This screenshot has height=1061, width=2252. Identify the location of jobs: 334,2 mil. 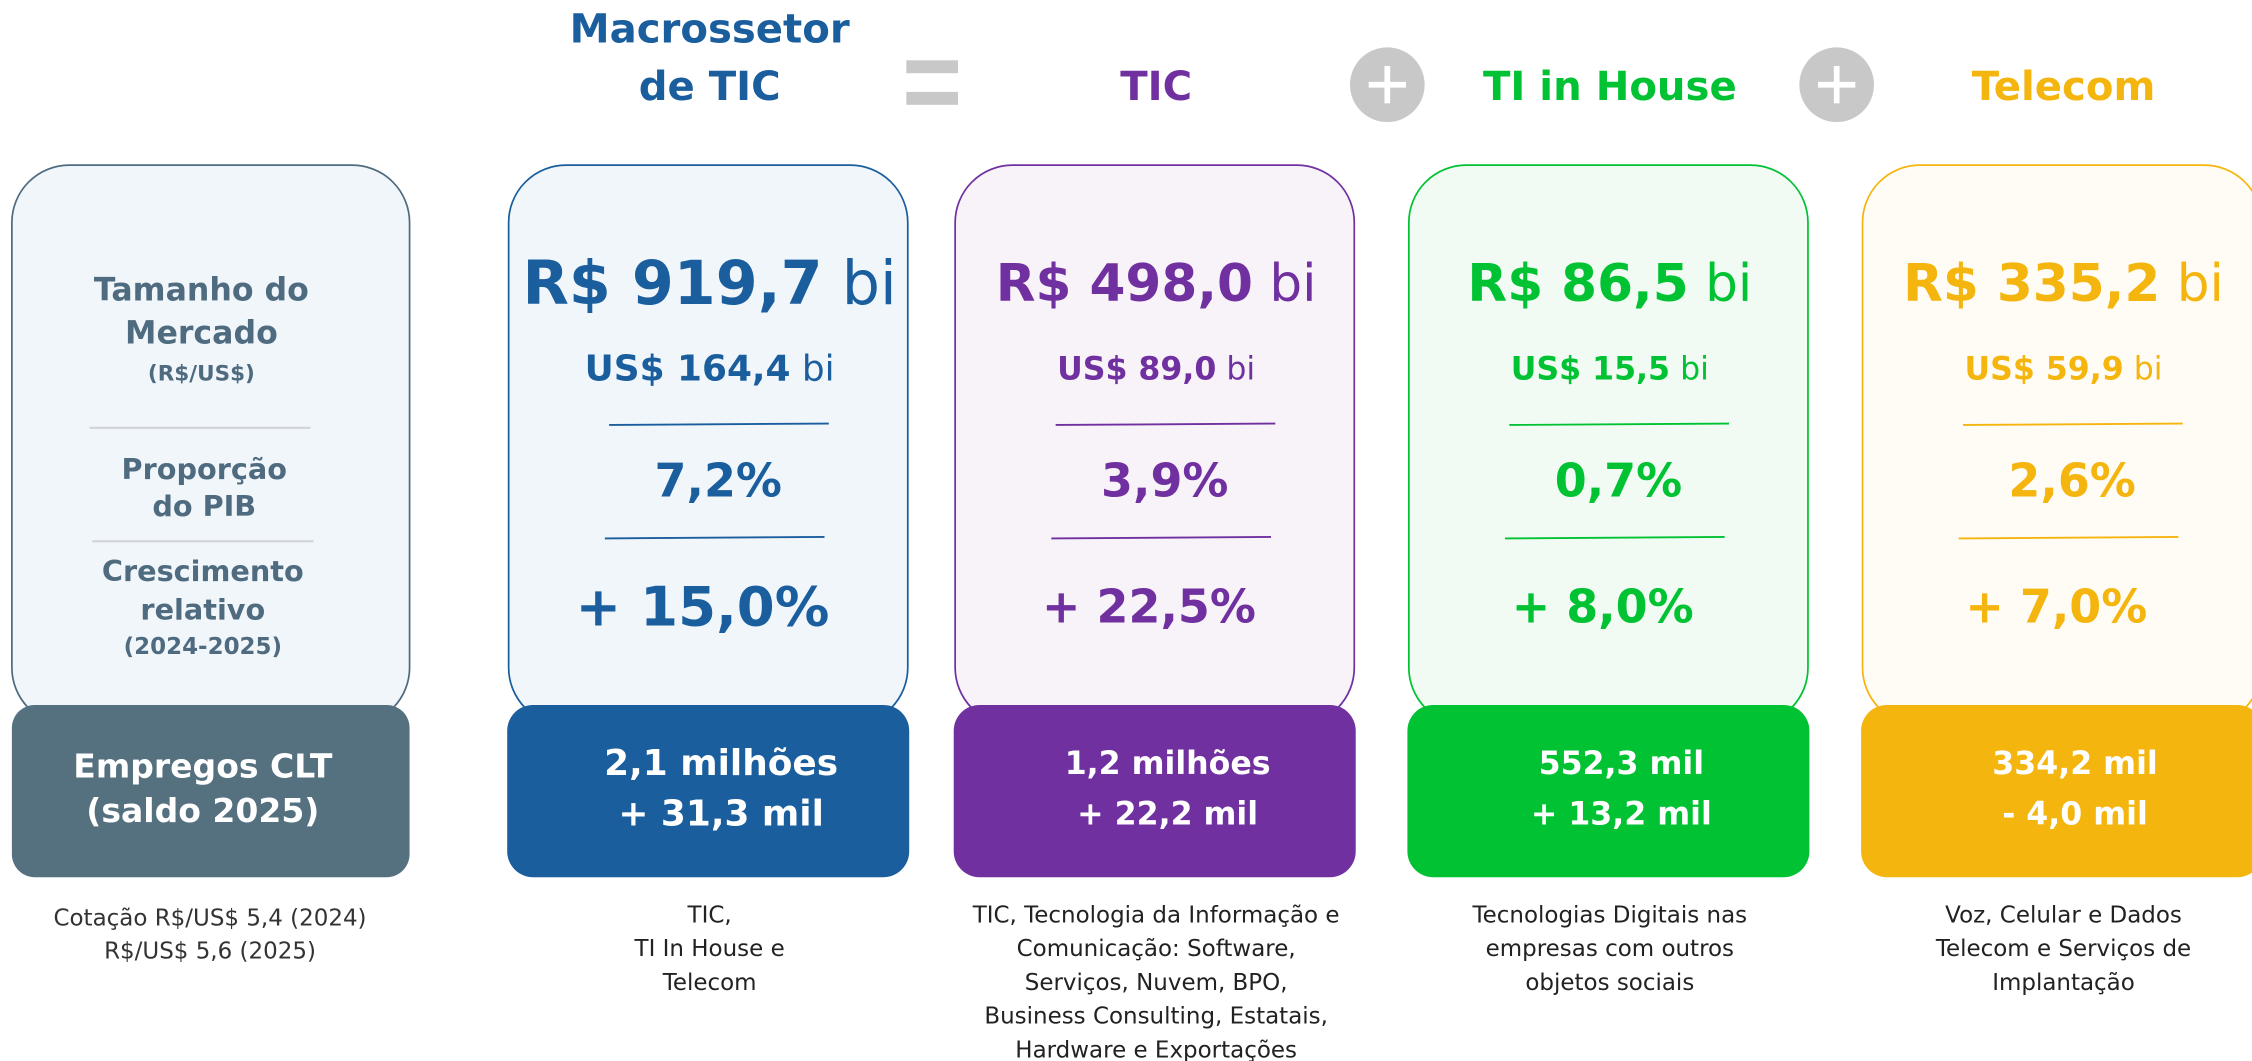
(2074, 764).